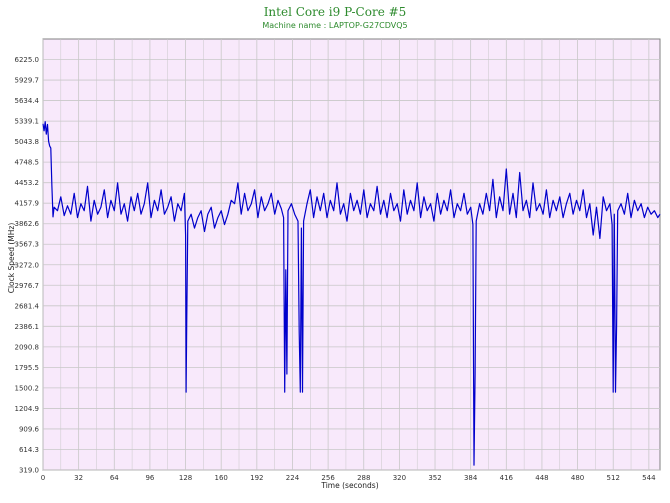 This screenshot has width=670, height=503. What do you see at coordinates (27, 81) in the screenshot?
I see `y-tick-label: 5929.7` at bounding box center [27, 81].